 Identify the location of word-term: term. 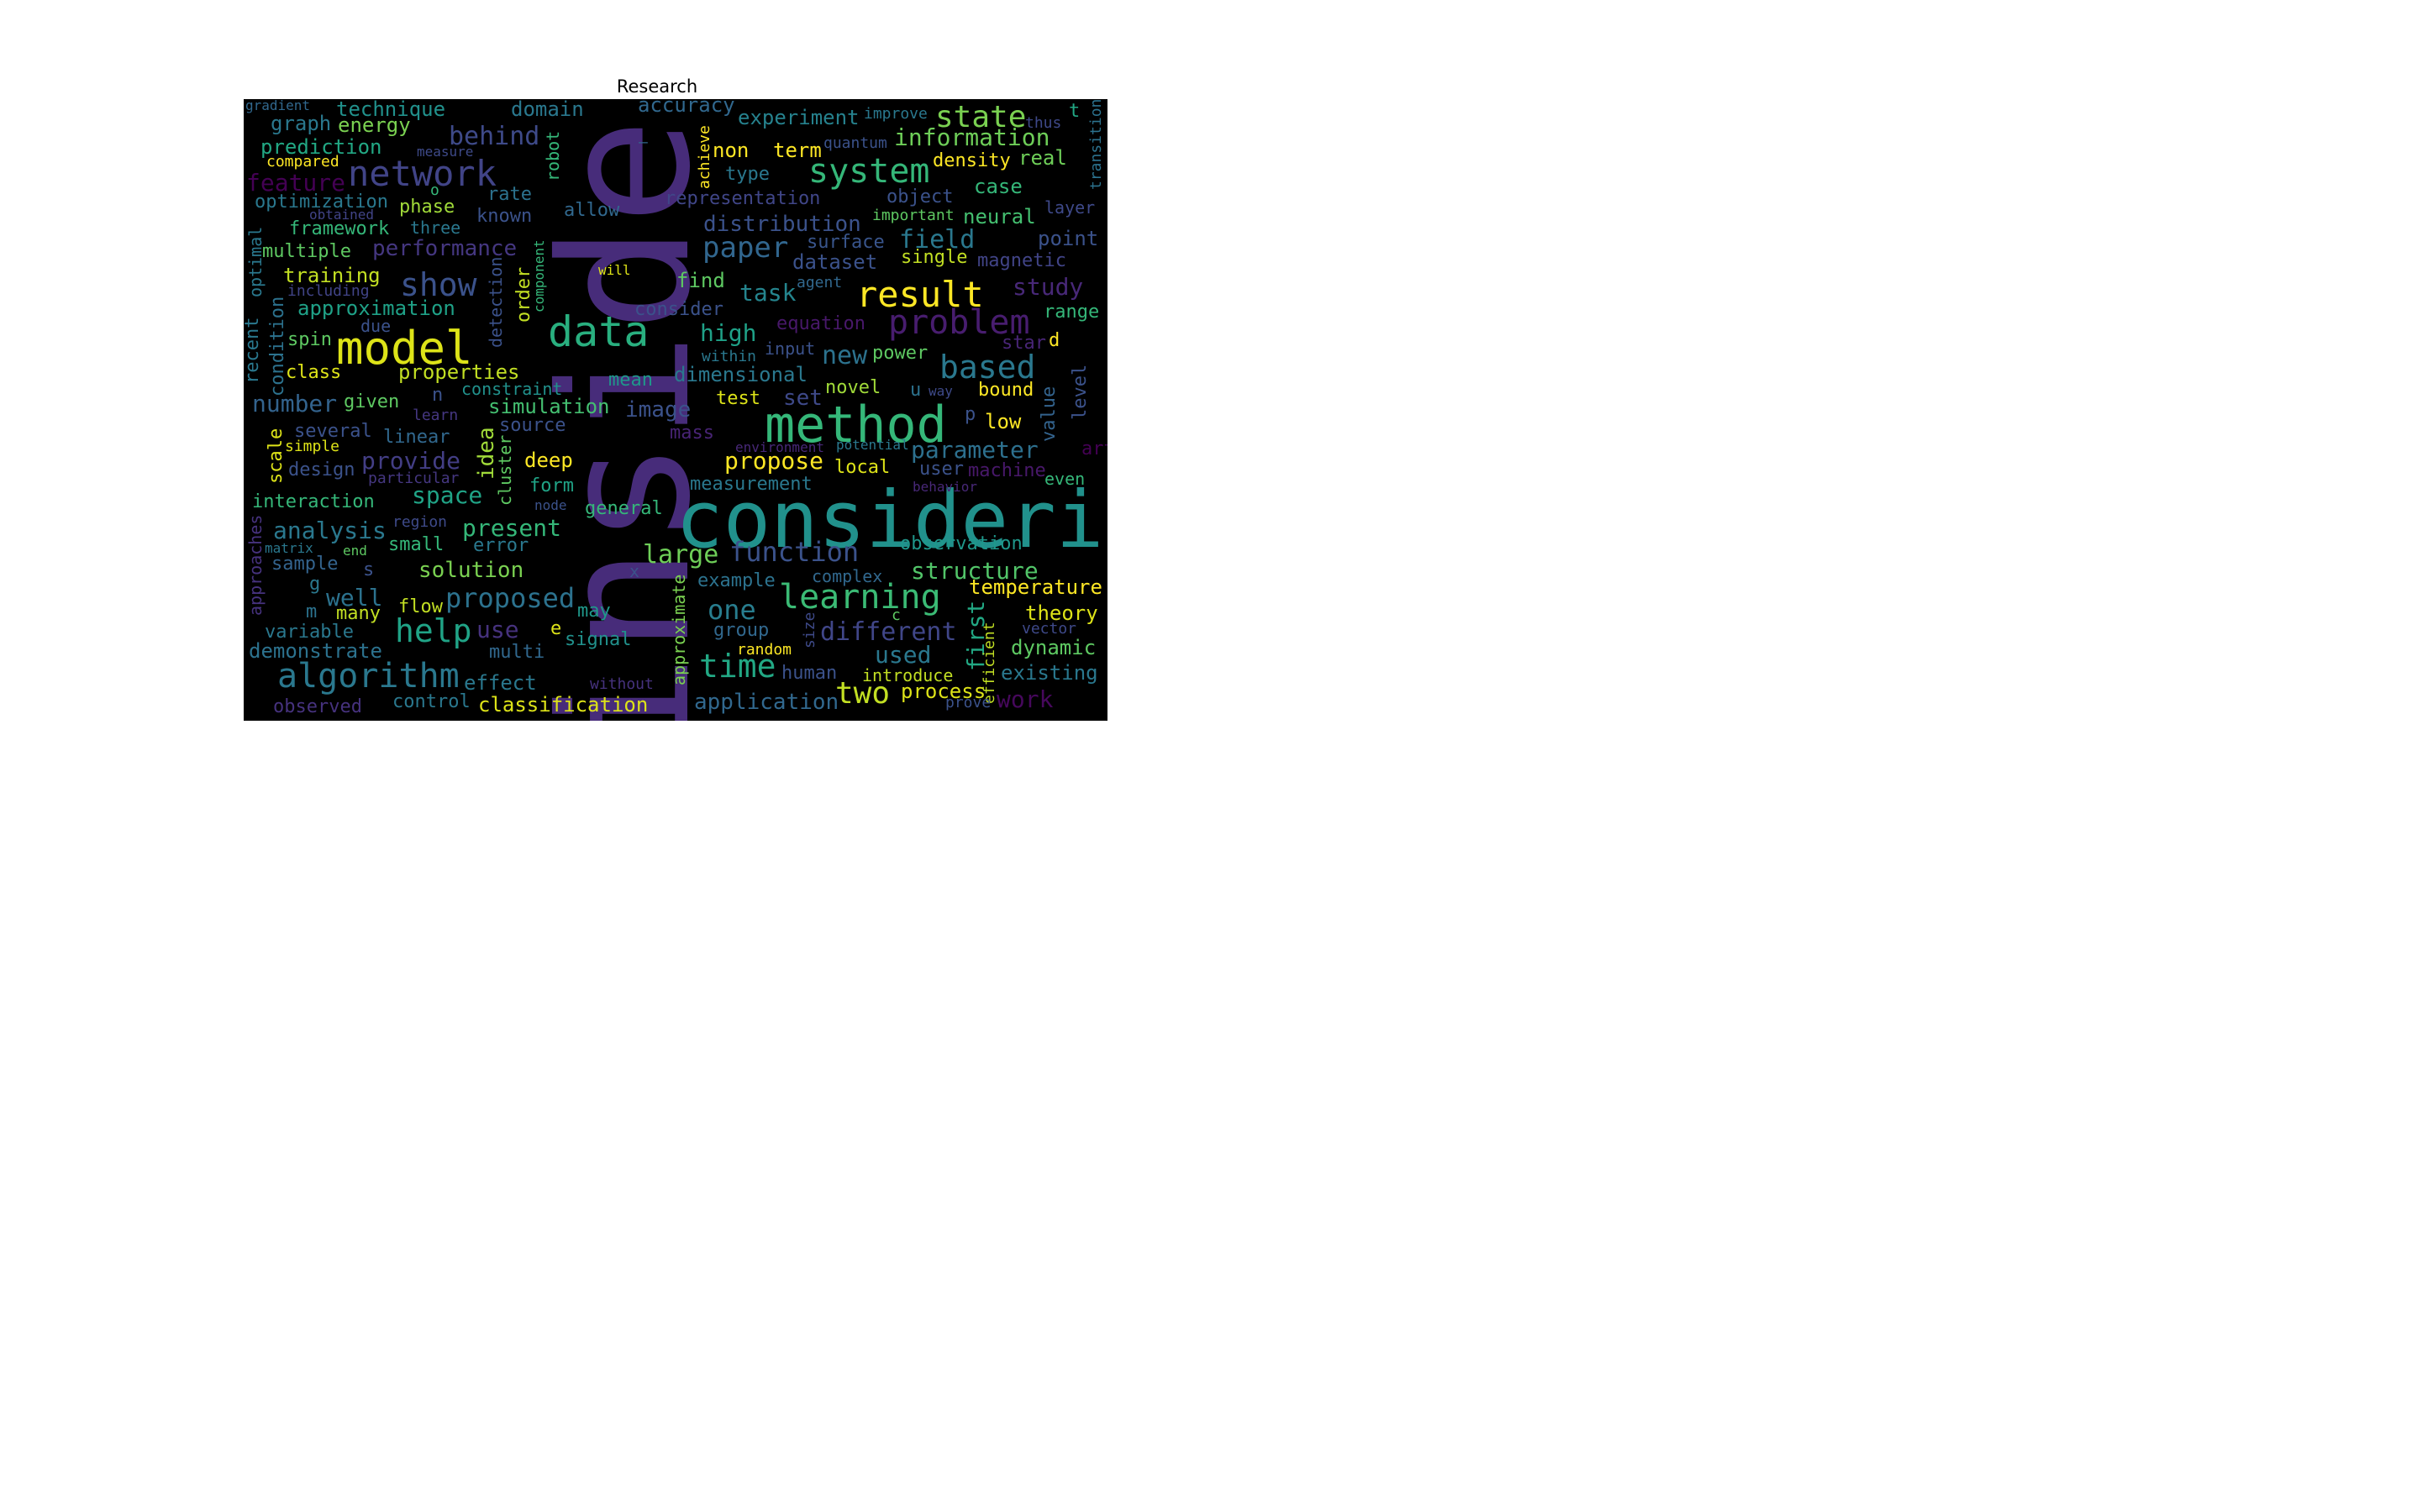
(797, 150).